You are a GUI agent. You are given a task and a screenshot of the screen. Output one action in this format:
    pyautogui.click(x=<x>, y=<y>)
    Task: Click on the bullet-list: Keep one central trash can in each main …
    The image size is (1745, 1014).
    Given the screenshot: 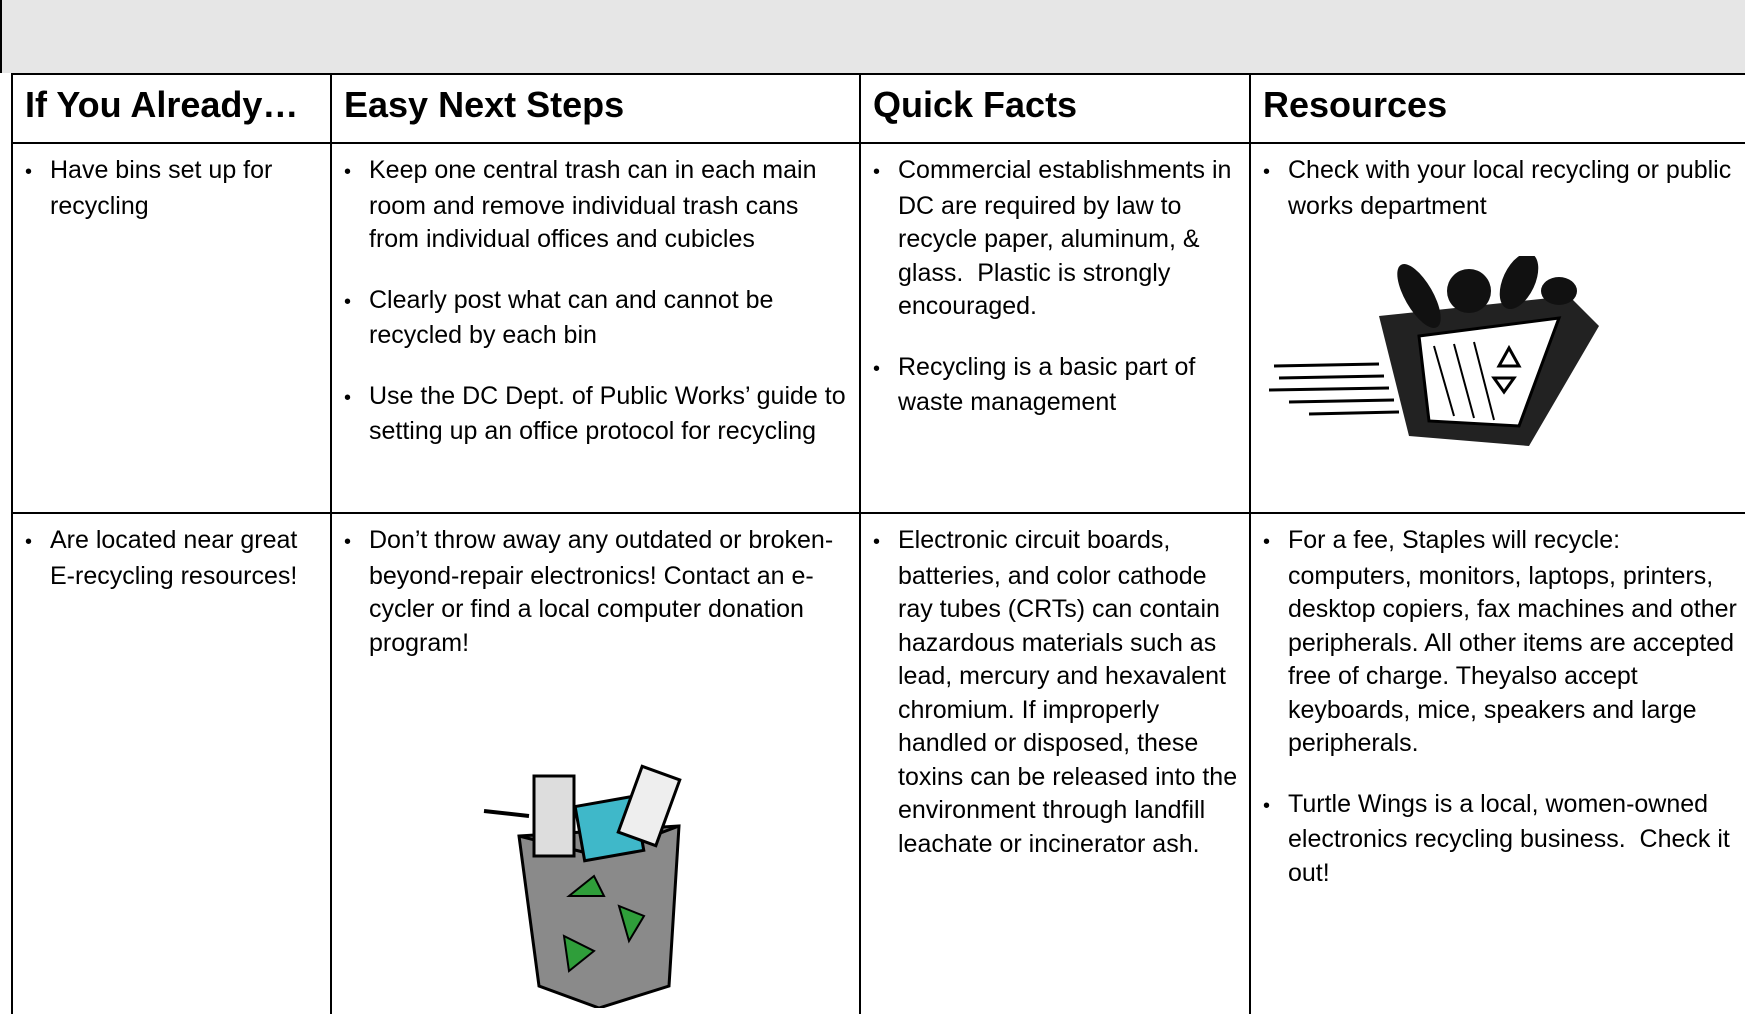 What is the action you would take?
    pyautogui.click(x=596, y=296)
    